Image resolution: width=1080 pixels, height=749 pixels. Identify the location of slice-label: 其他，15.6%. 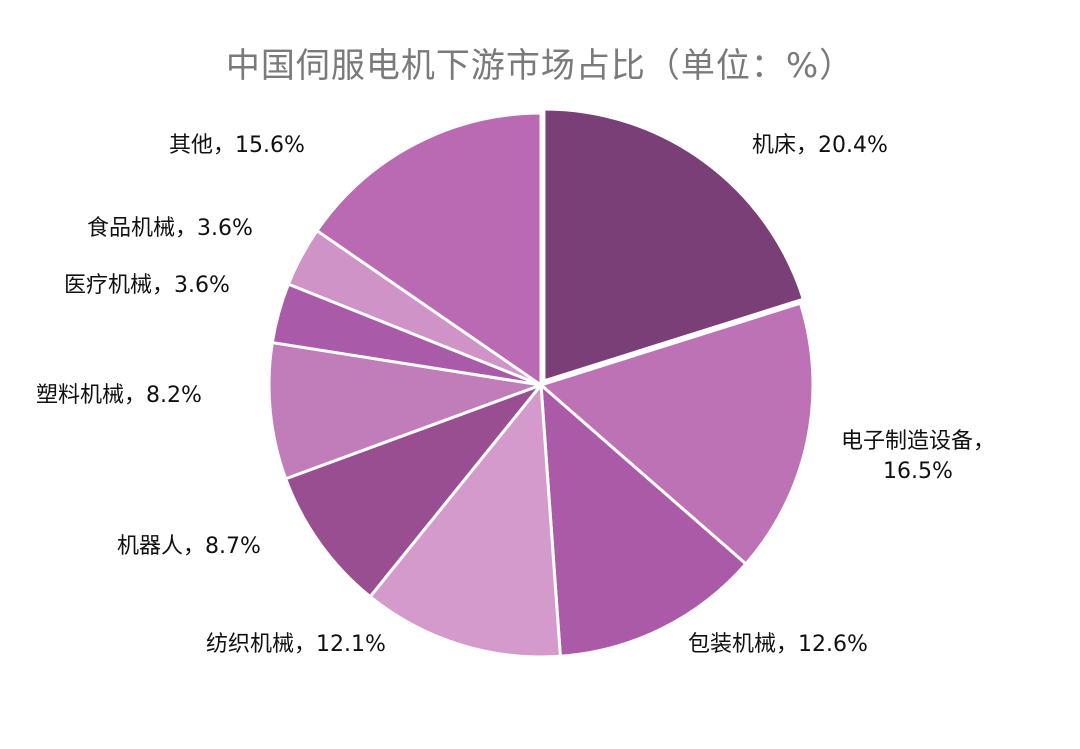
(237, 146).